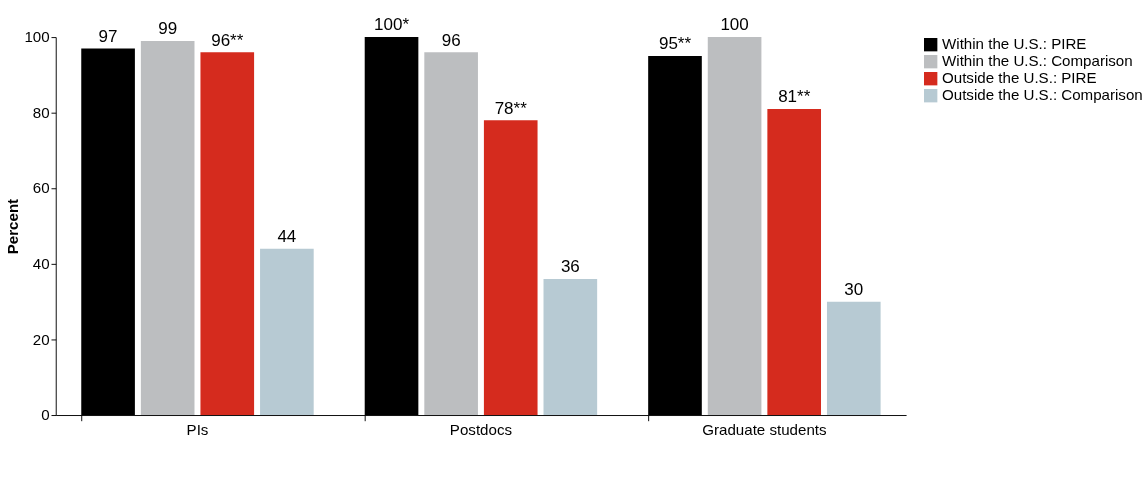 The height and width of the screenshot is (483, 1148). I want to click on y-tick-label: 100, so click(37, 37).